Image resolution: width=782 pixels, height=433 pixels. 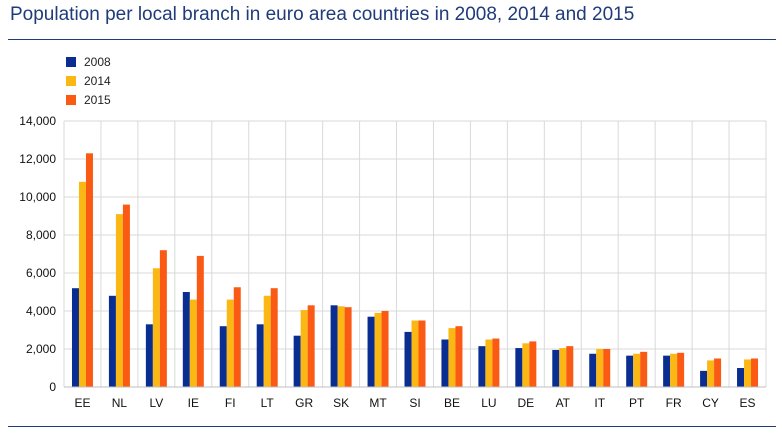 I want to click on bar-2008-IE, so click(x=186, y=339).